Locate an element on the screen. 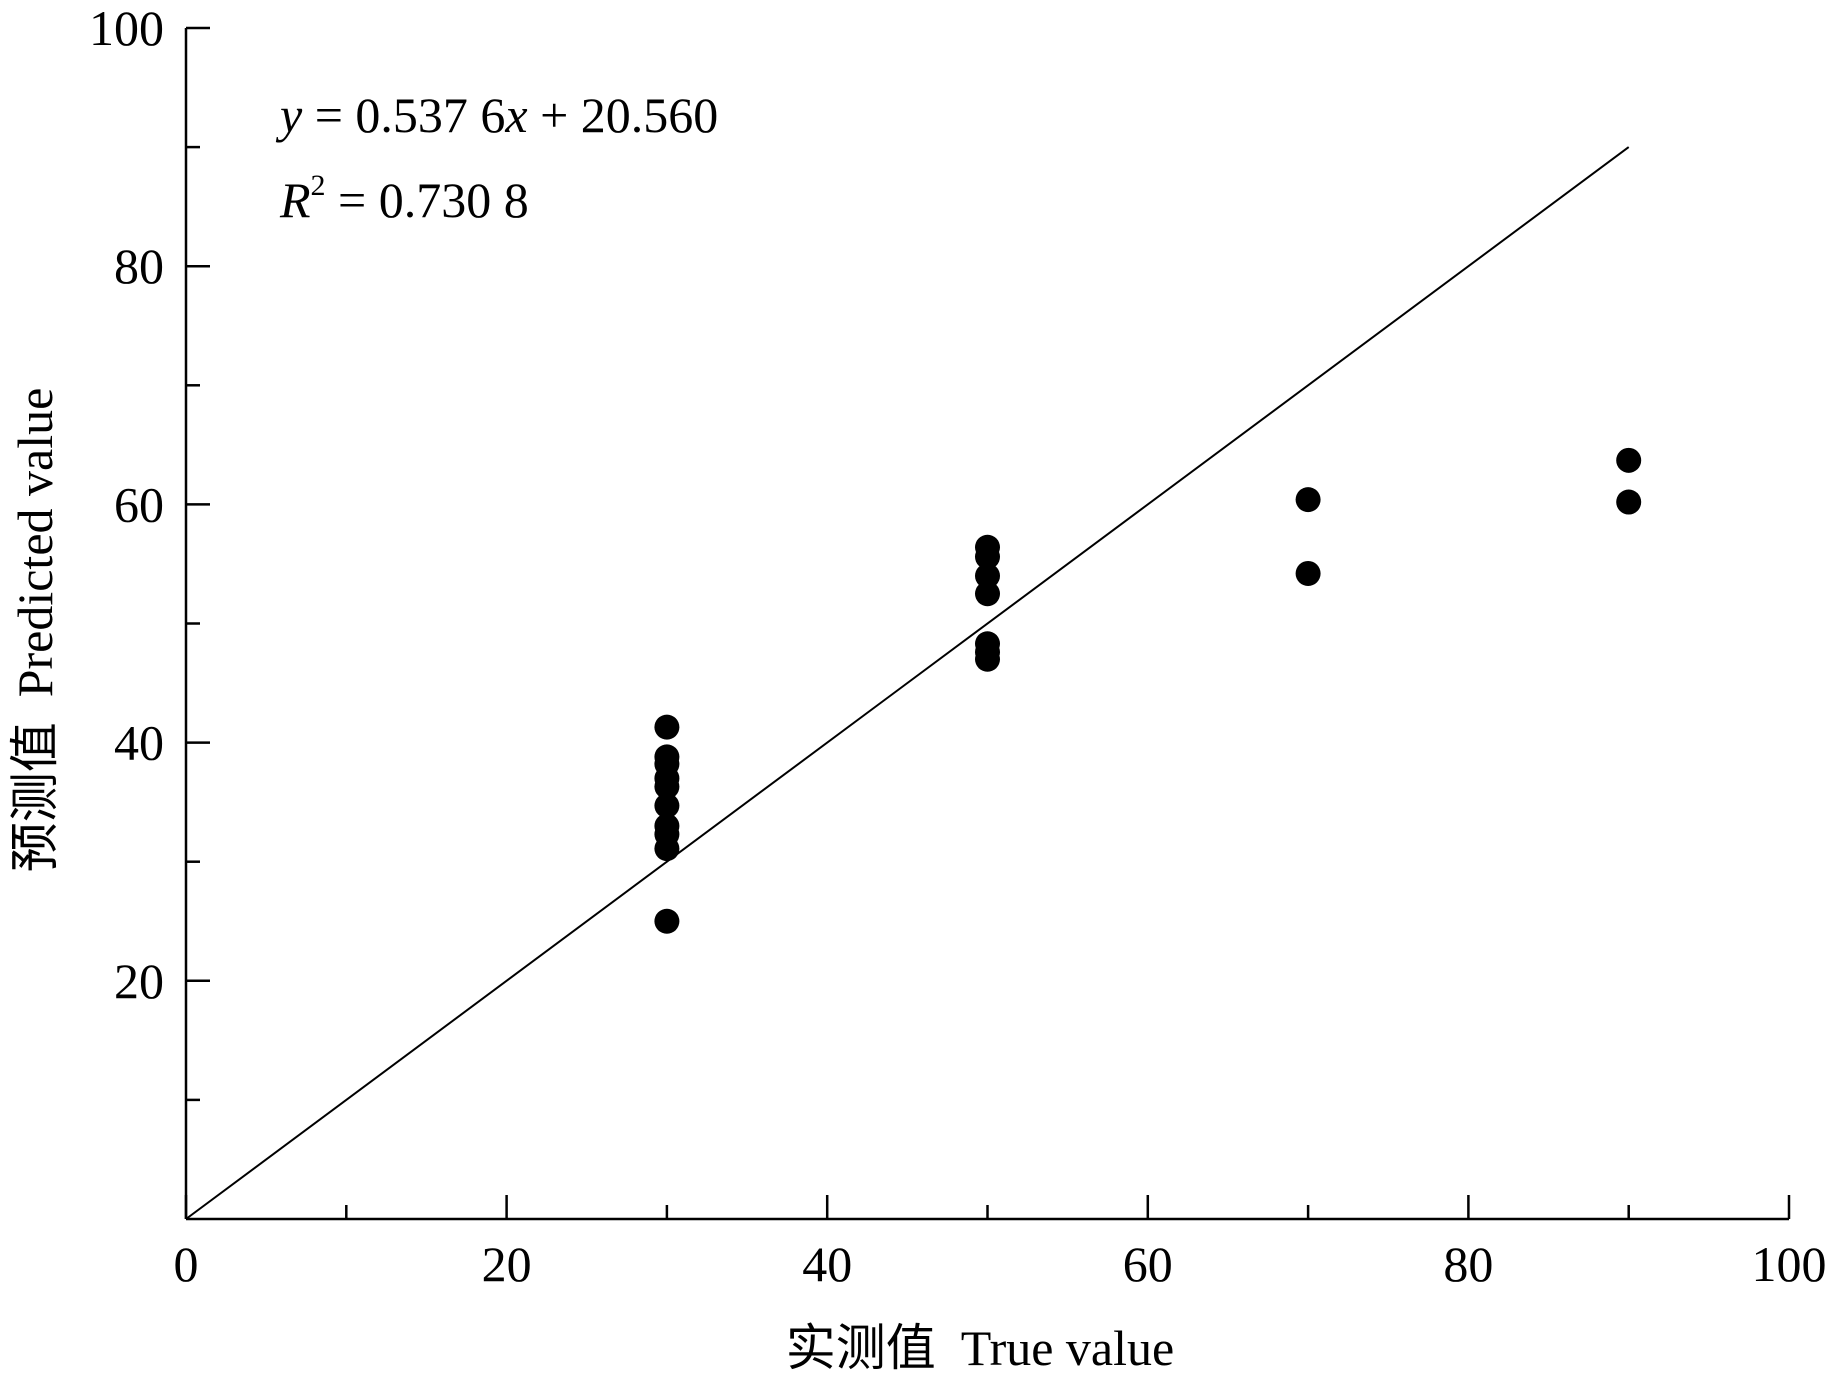  y-tick-label: 60 is located at coordinates (139, 504).